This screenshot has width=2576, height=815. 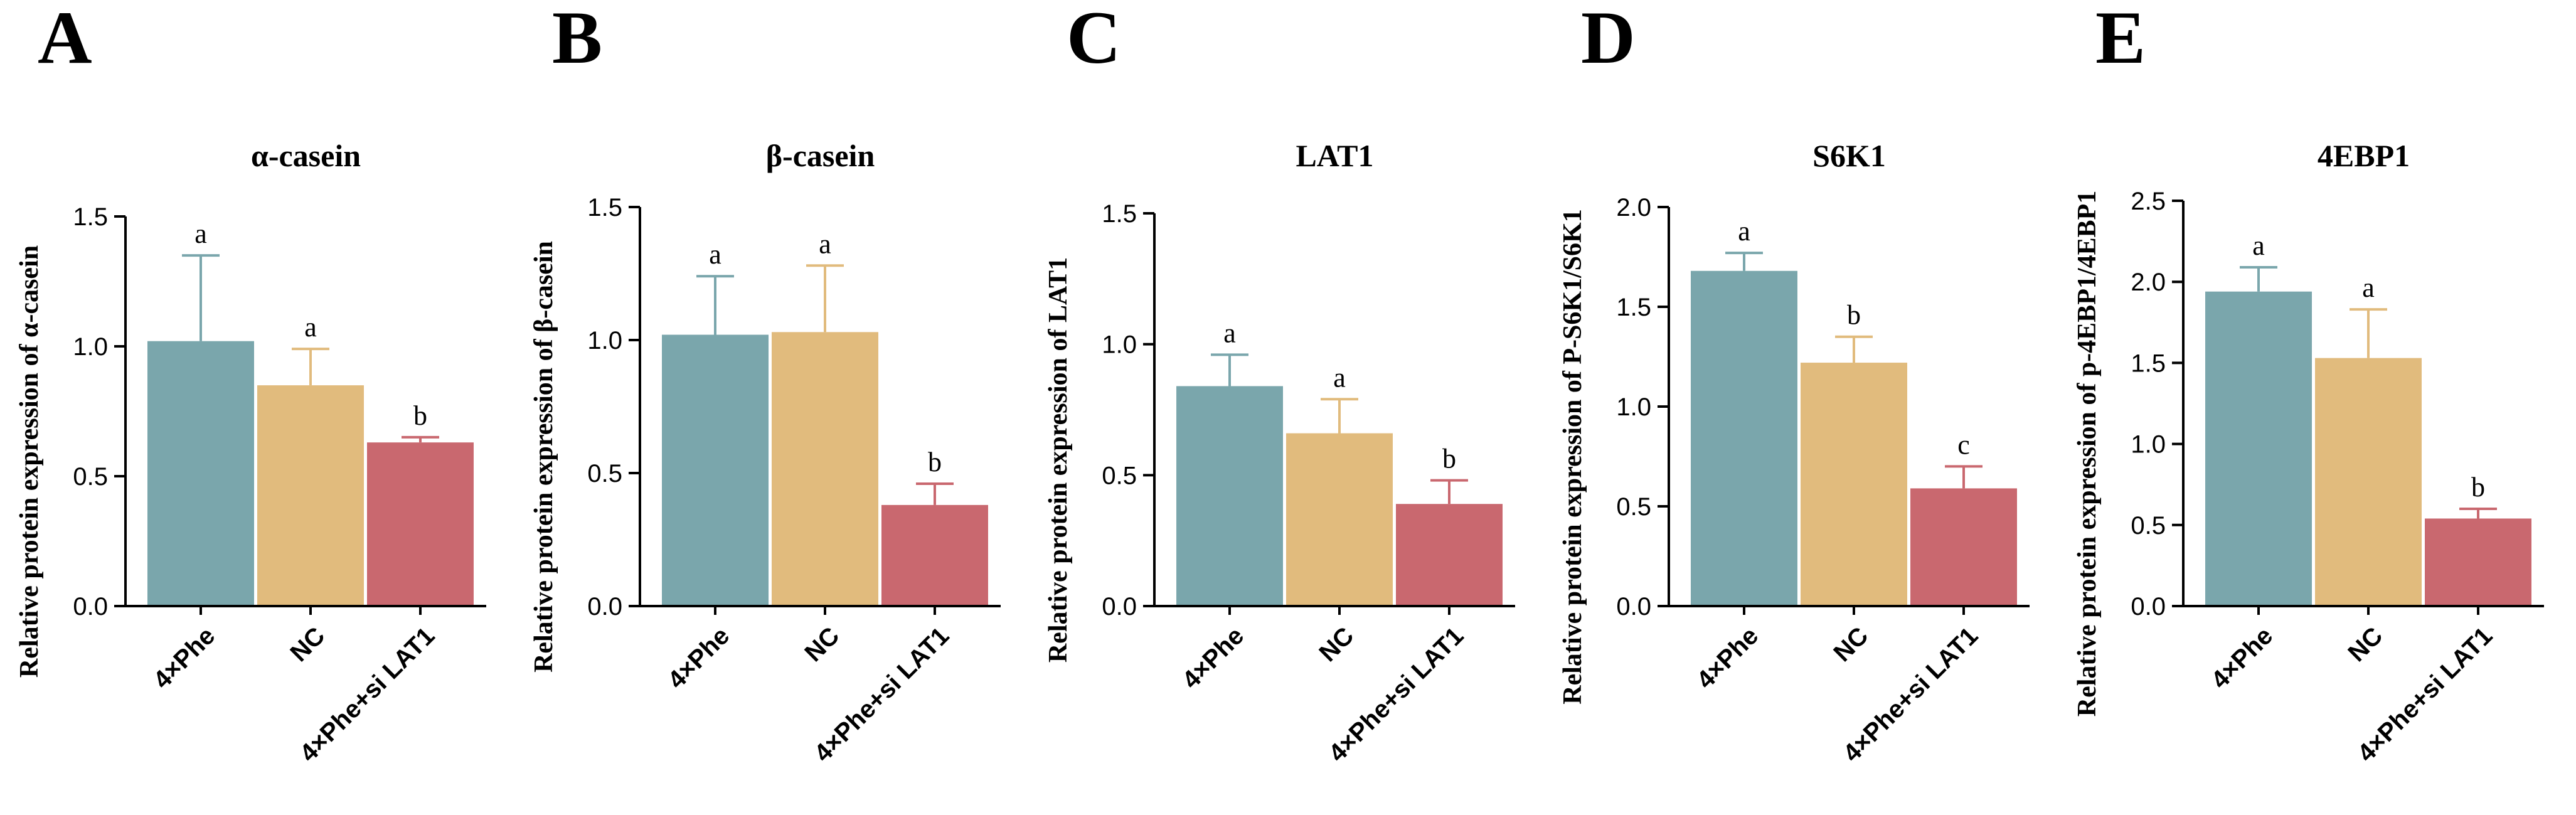 What do you see at coordinates (306, 155) in the screenshot?
I see `chart-title: α-casein` at bounding box center [306, 155].